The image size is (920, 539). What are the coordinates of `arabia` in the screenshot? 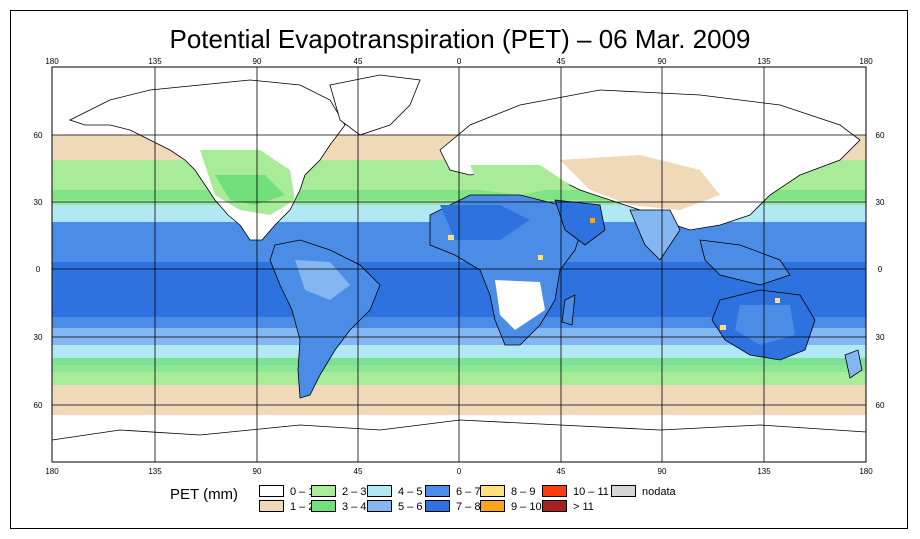 It's located at (580, 222).